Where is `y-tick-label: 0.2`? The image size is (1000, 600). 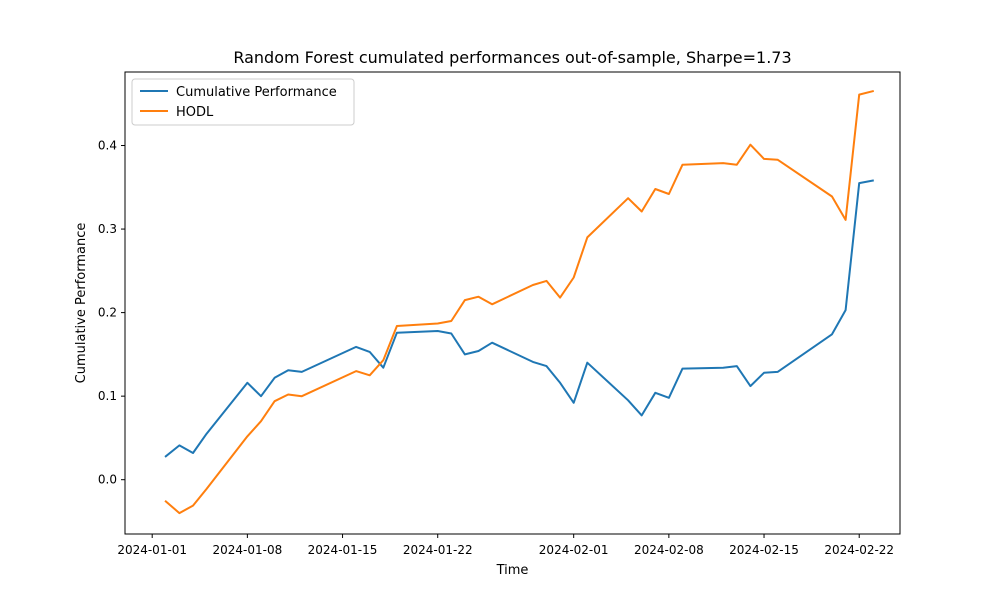 y-tick-label: 0.2 is located at coordinates (107, 313).